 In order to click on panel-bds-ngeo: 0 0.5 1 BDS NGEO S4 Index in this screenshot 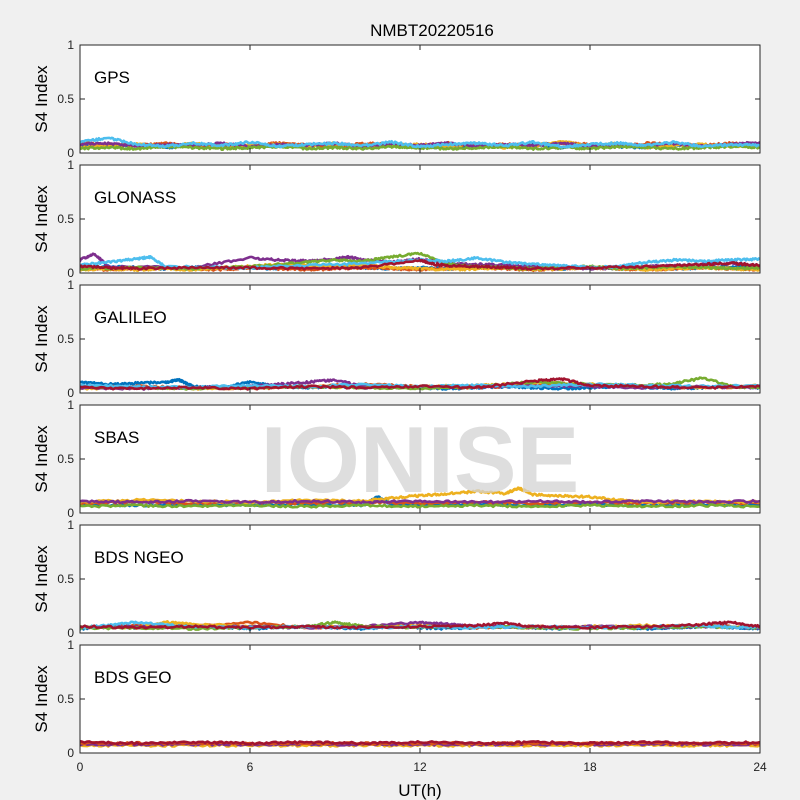, I will do `click(396, 579)`.